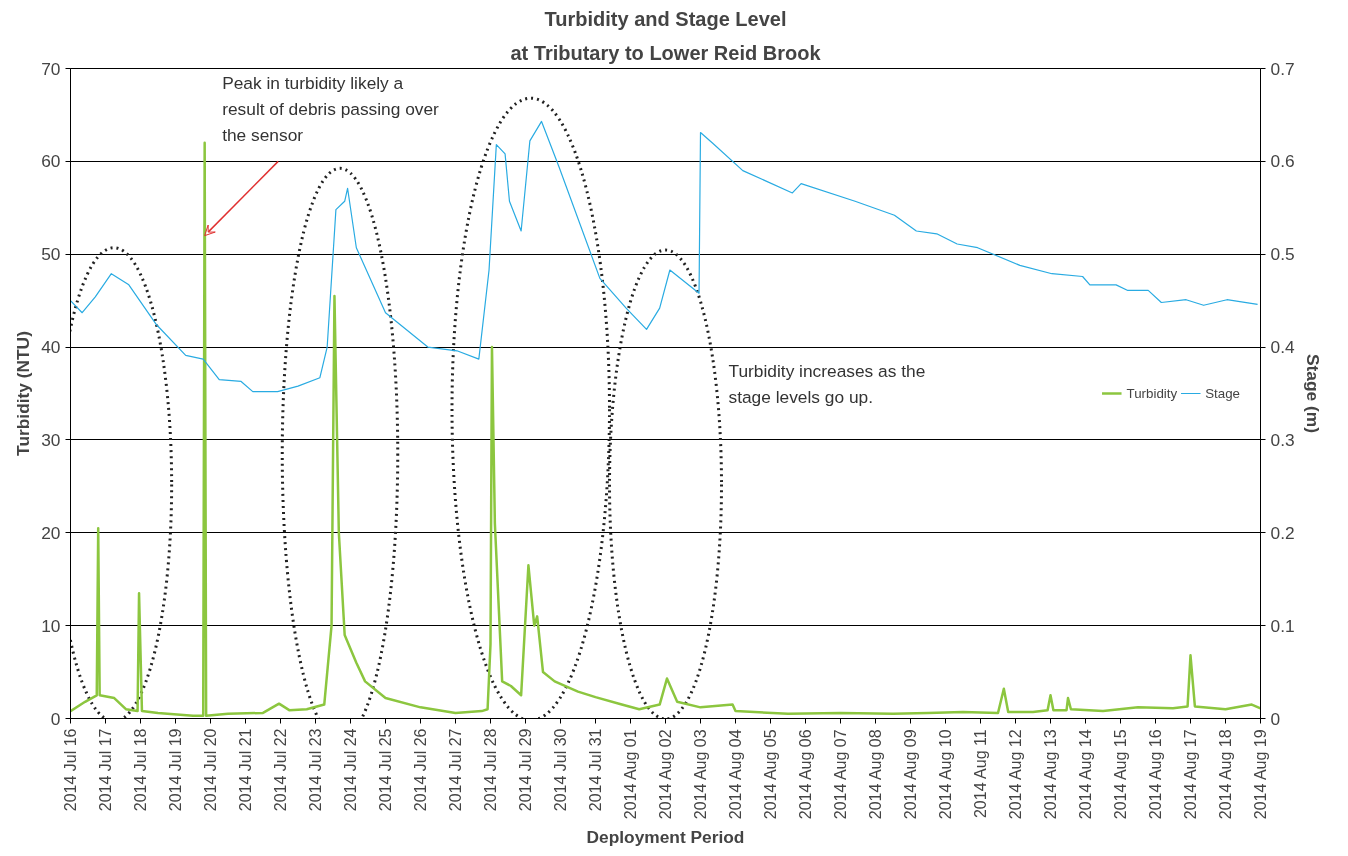 The width and height of the screenshot is (1348, 856). Describe the element at coordinates (51, 439) in the screenshot. I see `y-tick-label: 30` at that location.